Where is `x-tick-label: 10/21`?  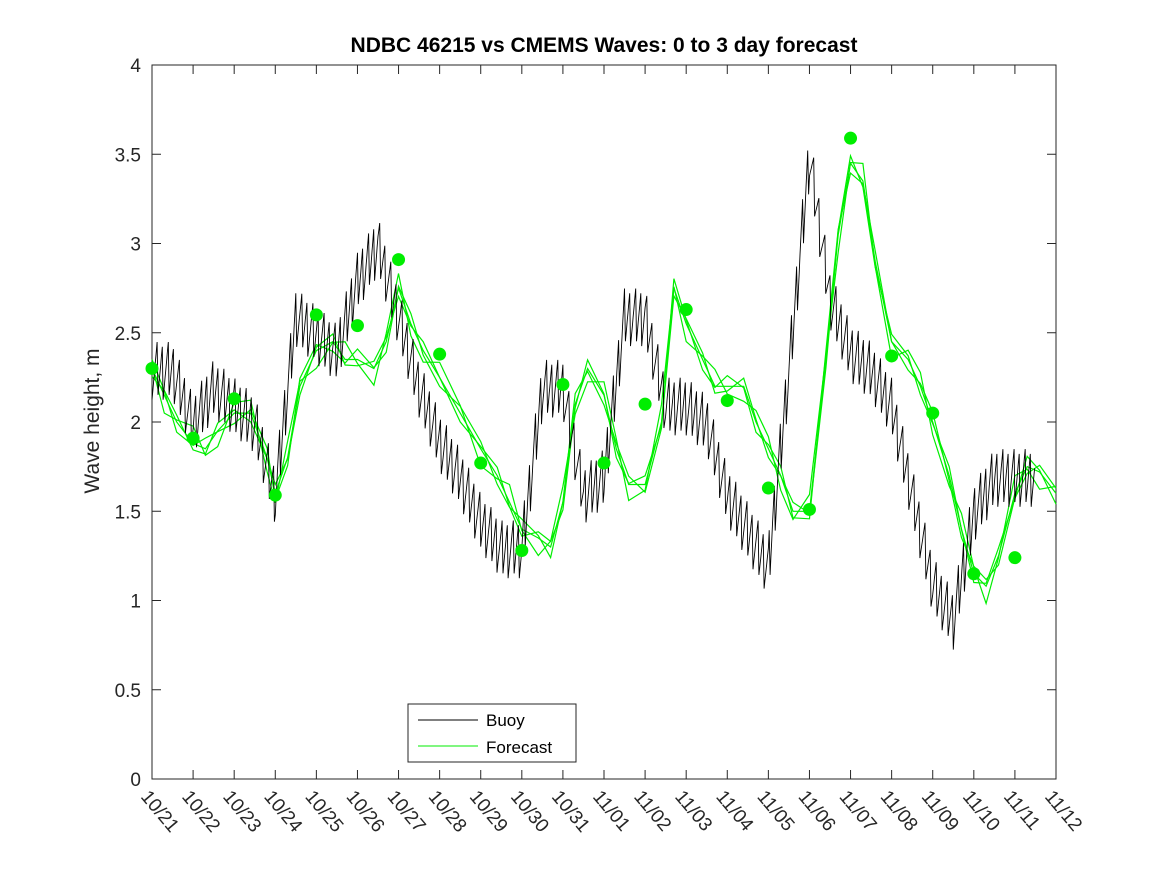
x-tick-label: 10/21 is located at coordinates (159, 812).